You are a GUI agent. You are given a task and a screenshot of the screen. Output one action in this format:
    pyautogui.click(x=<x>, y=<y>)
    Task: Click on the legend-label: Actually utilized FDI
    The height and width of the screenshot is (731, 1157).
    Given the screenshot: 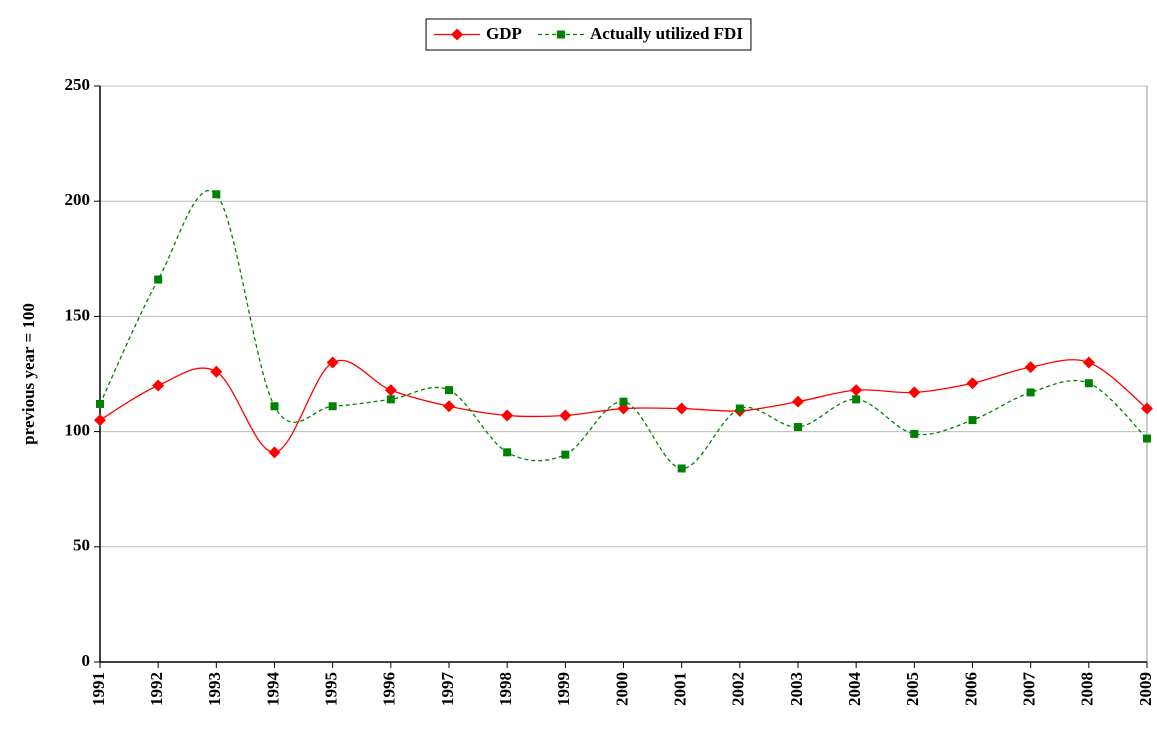 What is the action you would take?
    pyautogui.click(x=666, y=33)
    